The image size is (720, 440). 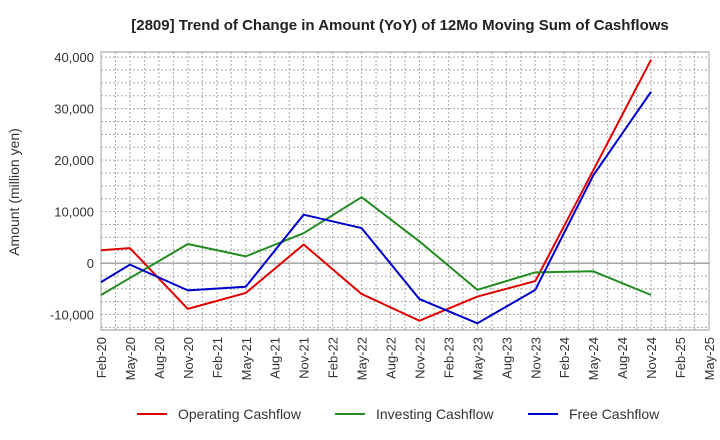 I want to click on x-tick-label: Feb-24, so click(x=564, y=357).